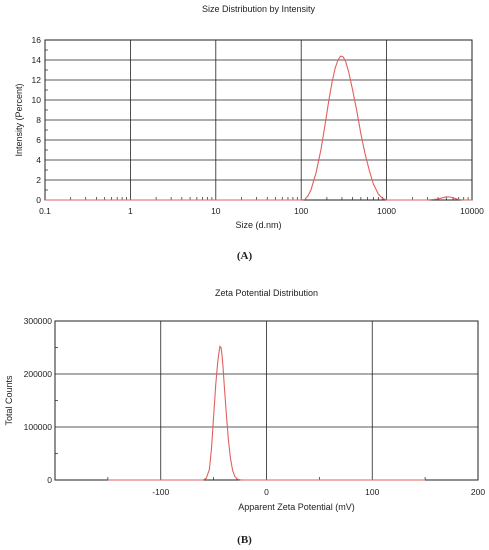 The height and width of the screenshot is (550, 489). Describe the element at coordinates (38, 140) in the screenshot. I see `chart-a-y-tick-label: 6` at that location.